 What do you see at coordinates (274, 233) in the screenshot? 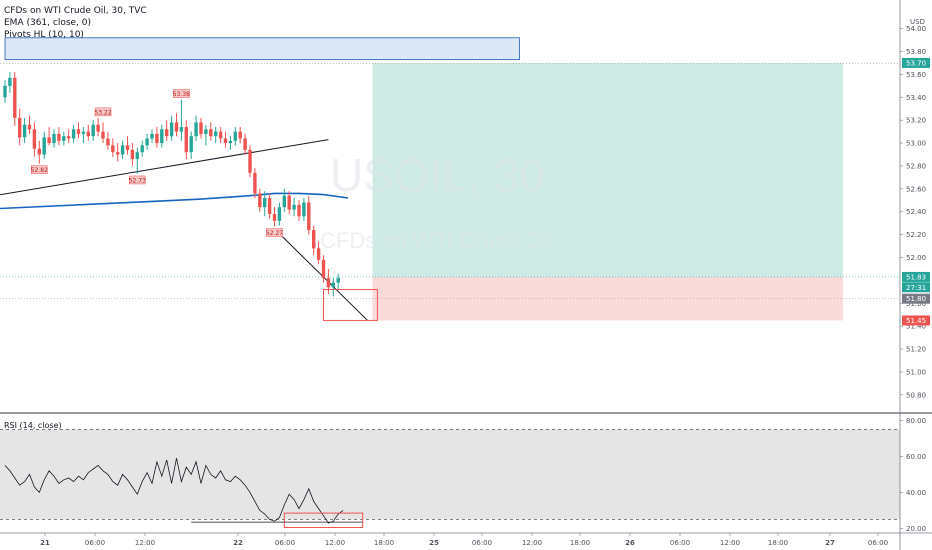
I see `pivot-label: 52.27` at bounding box center [274, 233].